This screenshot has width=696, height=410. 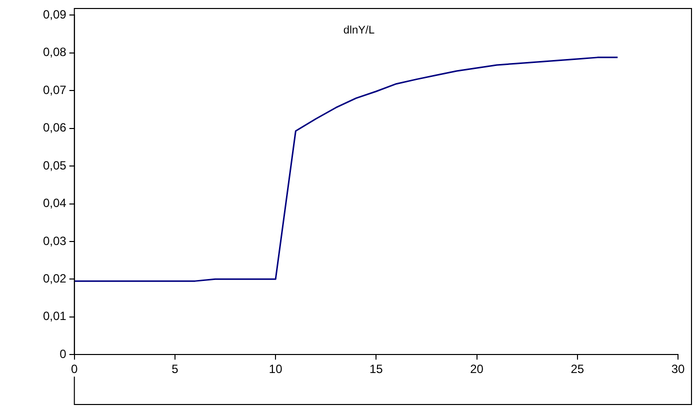 What do you see at coordinates (54, 89) in the screenshot?
I see `y-tick-label: 0,07` at bounding box center [54, 89].